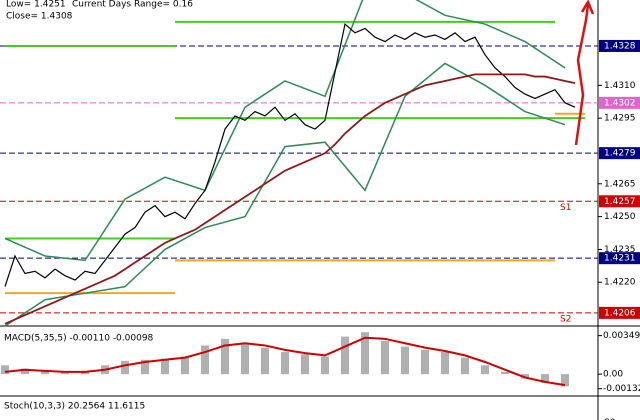  Describe the element at coordinates (587, 7) in the screenshot. I see `annotation-arrowhead` at that location.